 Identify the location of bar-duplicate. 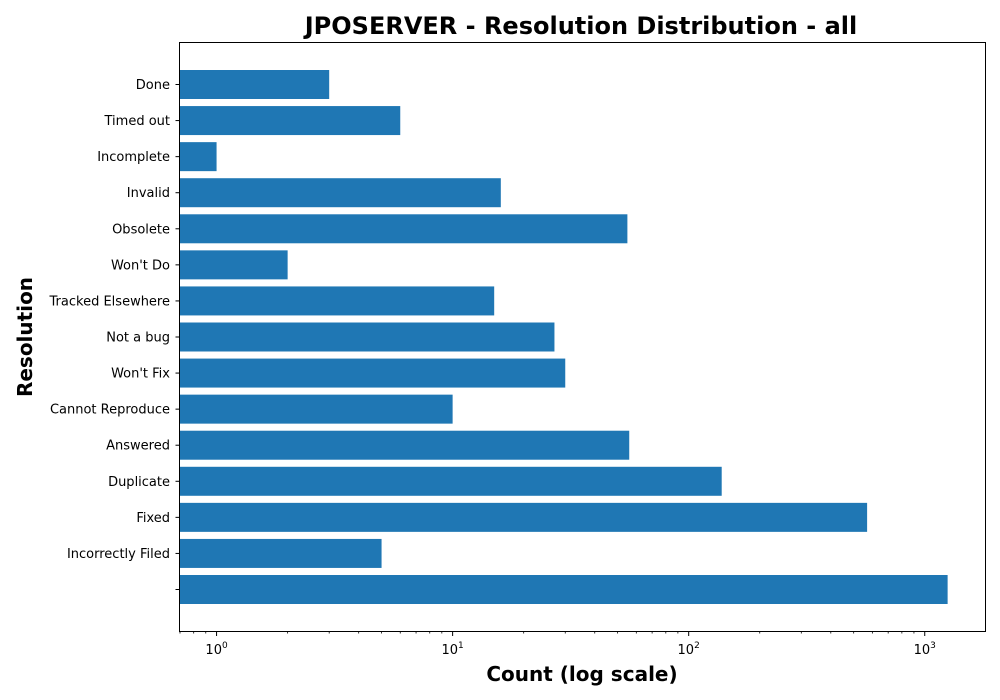
(451, 481).